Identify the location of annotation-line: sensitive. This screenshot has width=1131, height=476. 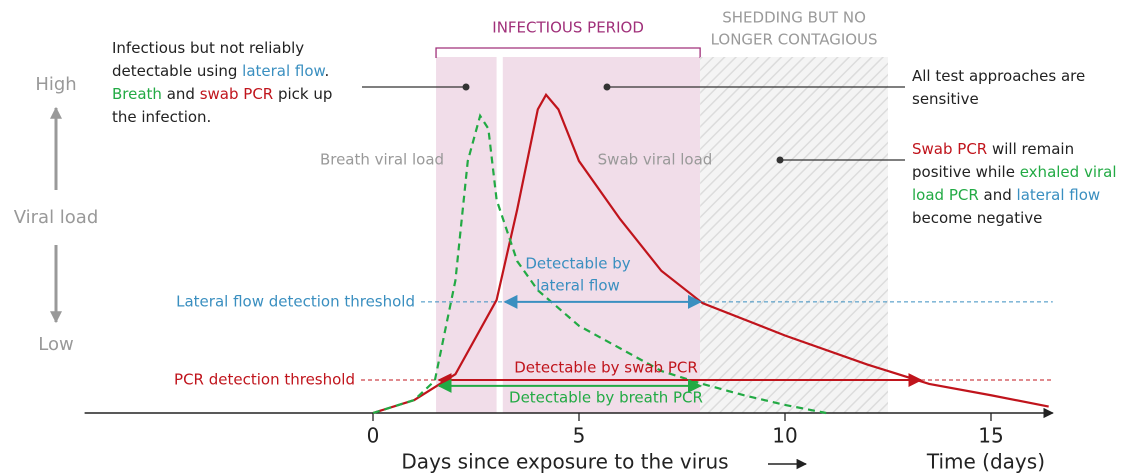
(945, 99).